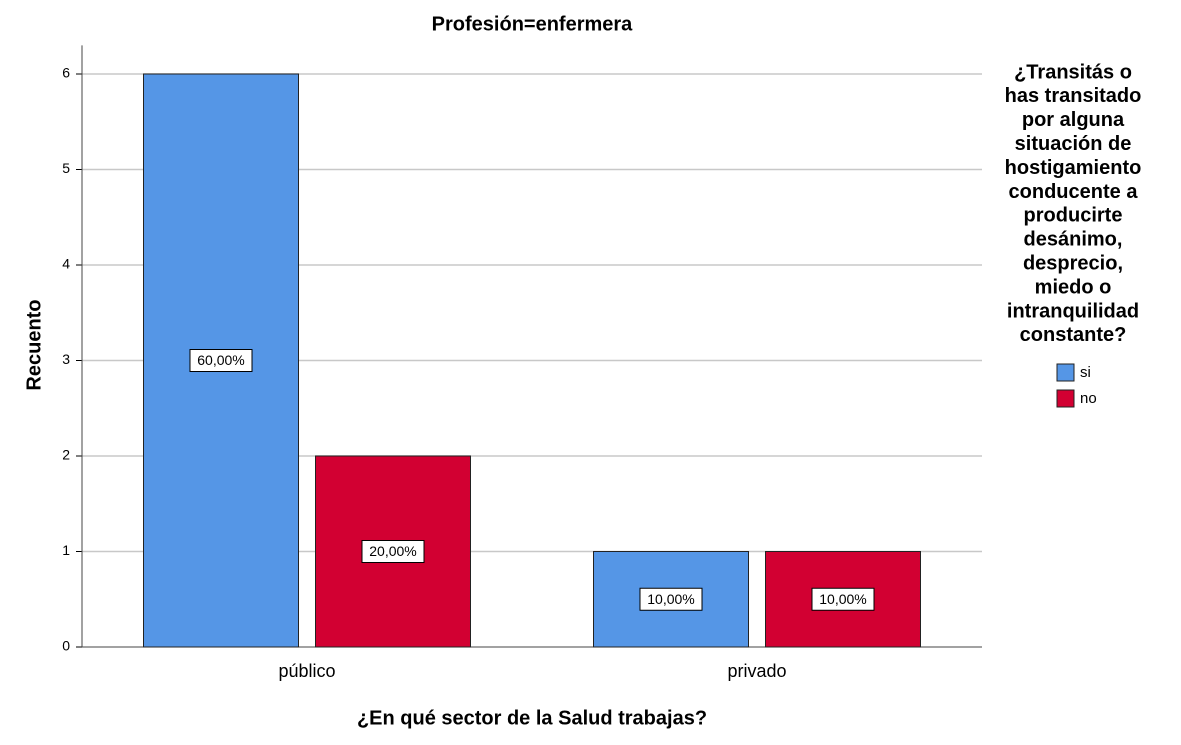 The height and width of the screenshot is (745, 1181). Describe the element at coordinates (1073, 144) in the screenshot. I see `legend-title: situación de` at that location.